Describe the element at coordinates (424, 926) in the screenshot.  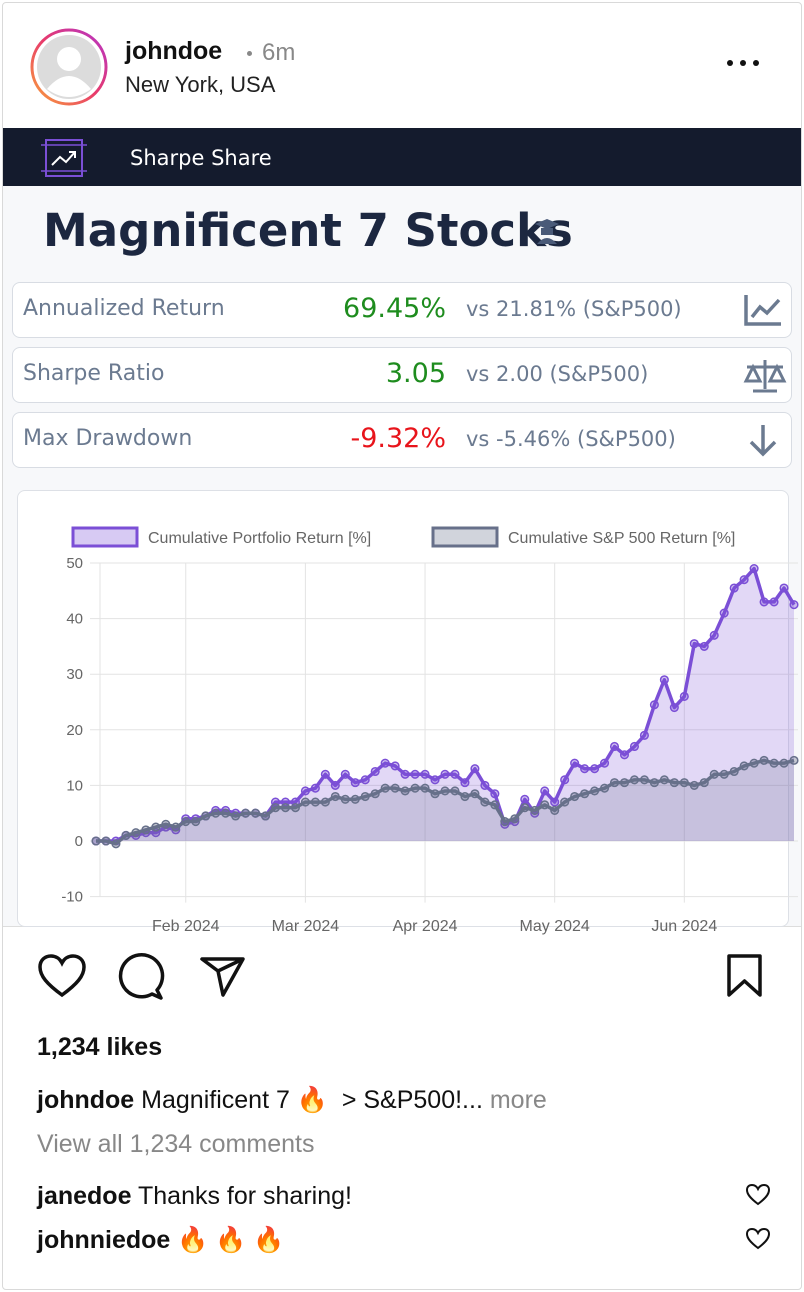
I see `x-tick-label: Apr 2024` at that location.